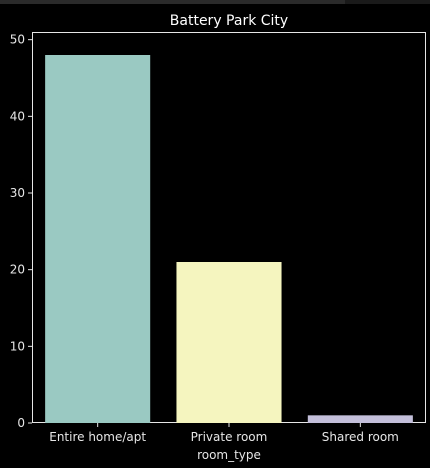 Image resolution: width=430 pixels, height=468 pixels. I want to click on x-tick-label: Shared room, so click(360, 437).